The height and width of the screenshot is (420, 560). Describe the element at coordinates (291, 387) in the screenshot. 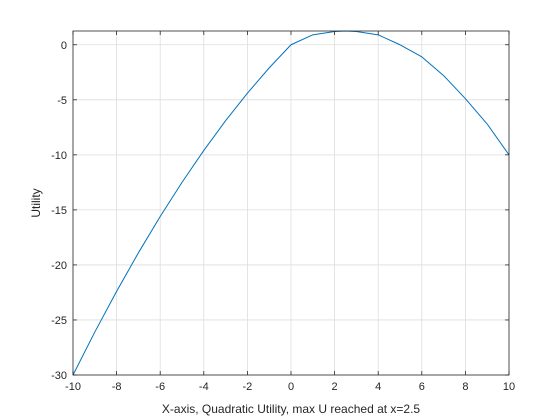

I see `x-tick-label: 0` at that location.